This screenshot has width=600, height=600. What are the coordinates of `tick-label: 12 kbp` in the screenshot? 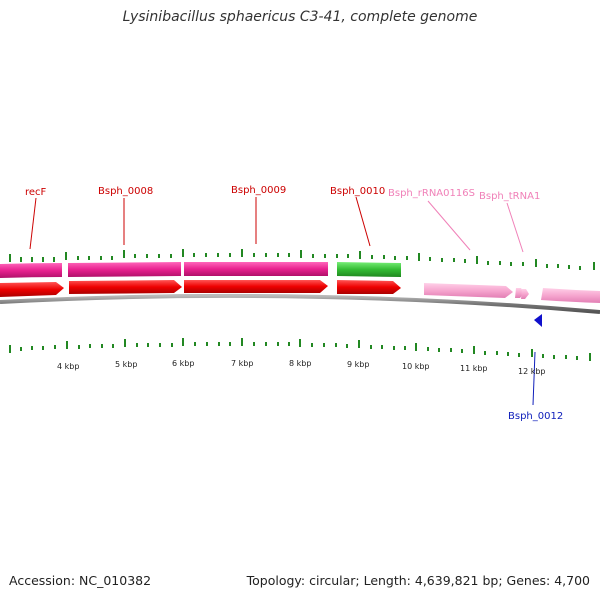 It's located at (532, 371).